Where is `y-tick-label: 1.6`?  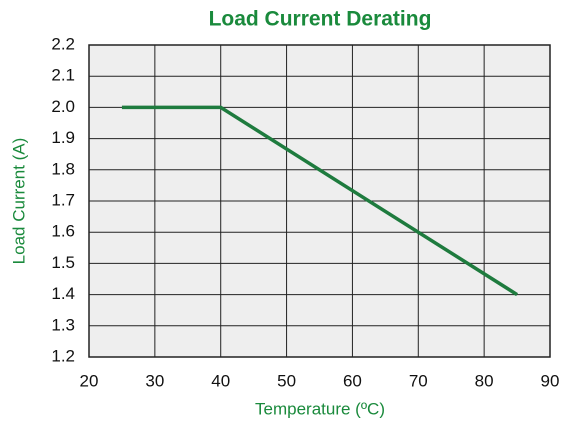
y-tick-label: 1.6 is located at coordinates (63, 231).